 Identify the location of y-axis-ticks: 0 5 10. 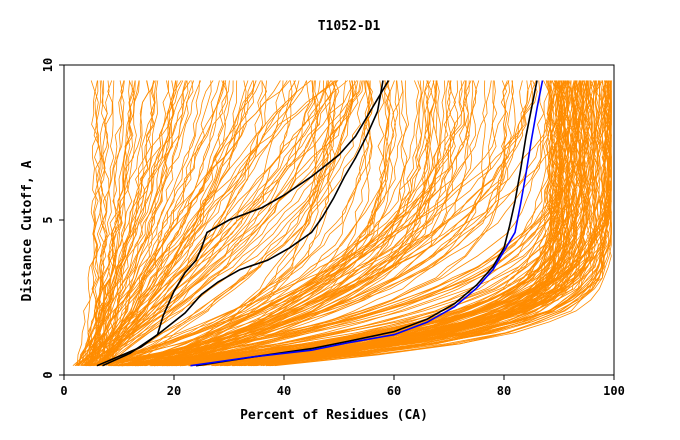
(52, 218).